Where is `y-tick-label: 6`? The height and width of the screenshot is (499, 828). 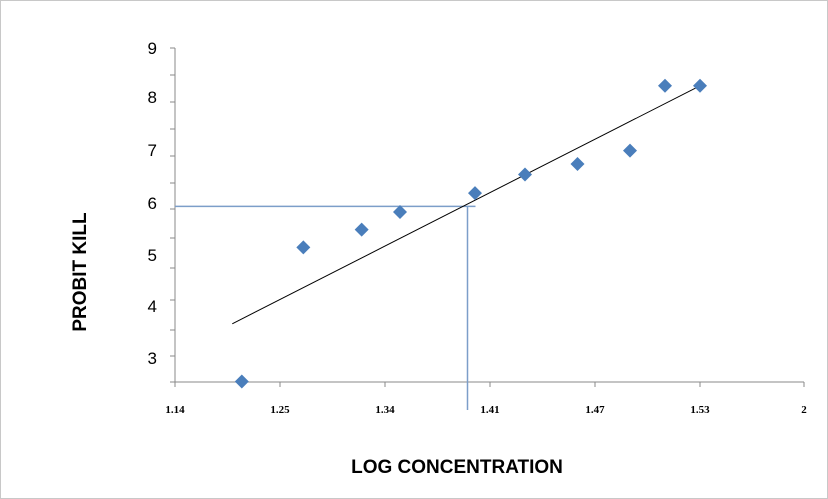 y-tick-label: 6 is located at coordinates (152, 203).